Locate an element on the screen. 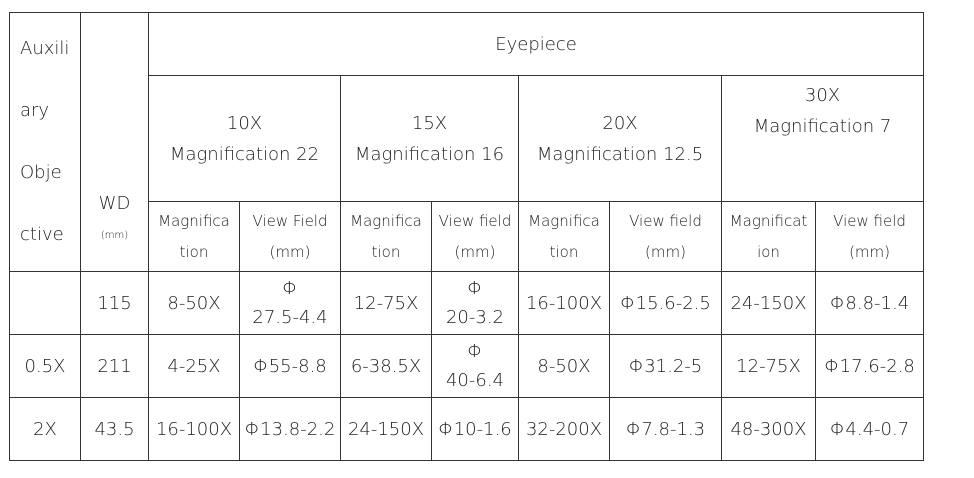 This screenshot has width=974, height=478. cell-text: Magnification 16 is located at coordinates (429, 154).